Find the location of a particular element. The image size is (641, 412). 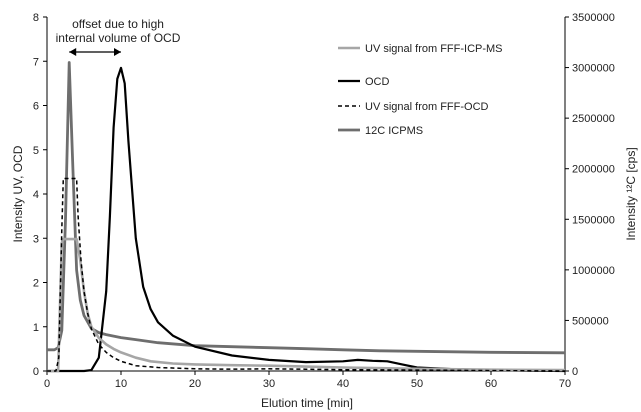

x-tick-label: 20 is located at coordinates (195, 384).